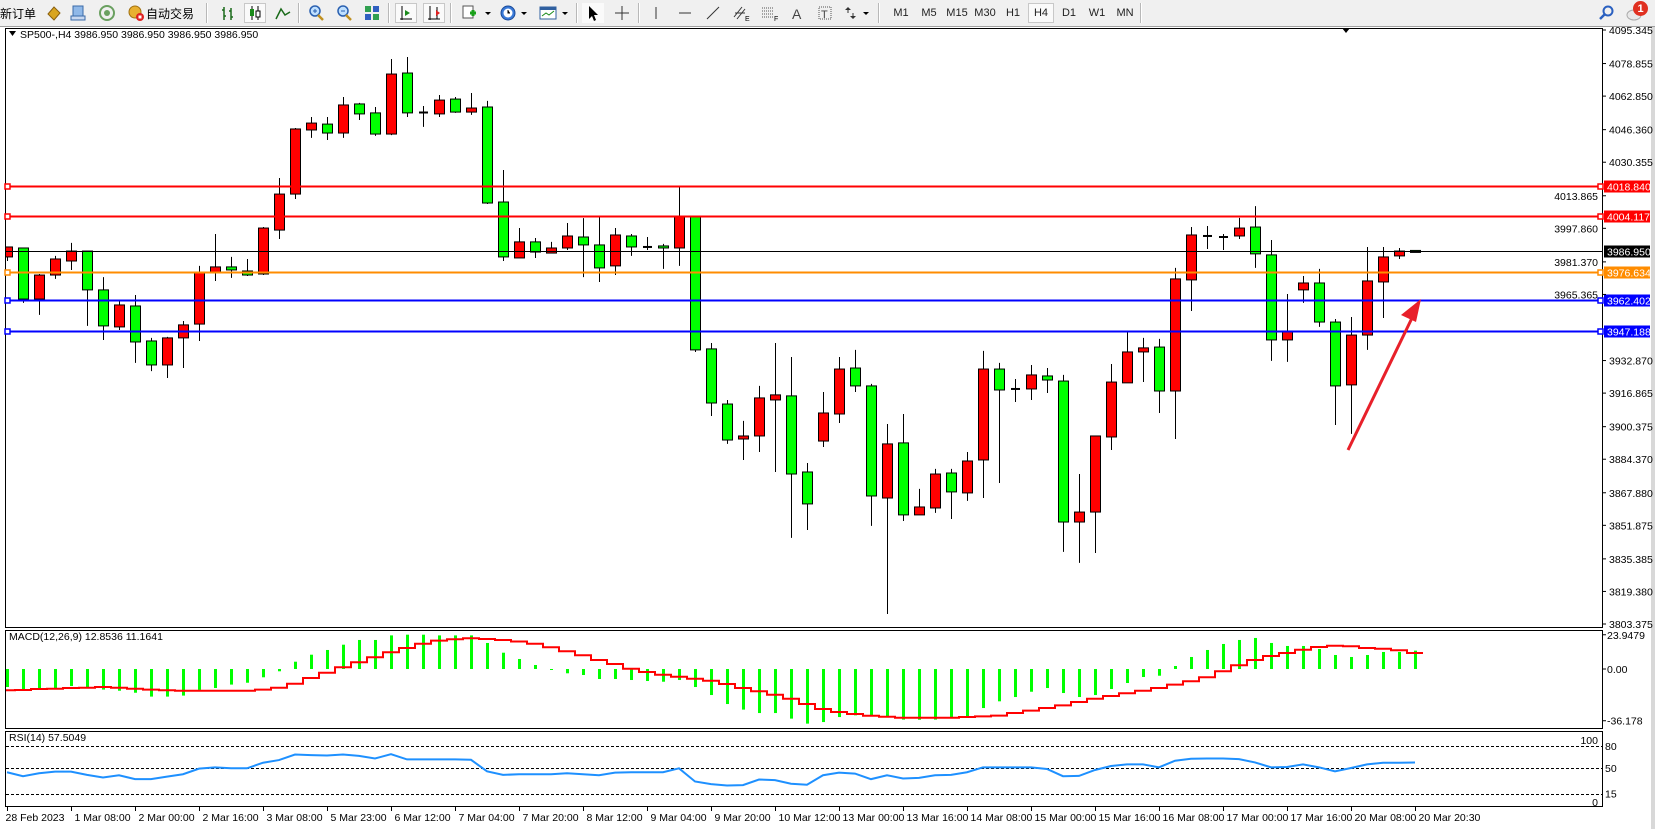  I want to click on period-mn: MN, so click(1125, 13).